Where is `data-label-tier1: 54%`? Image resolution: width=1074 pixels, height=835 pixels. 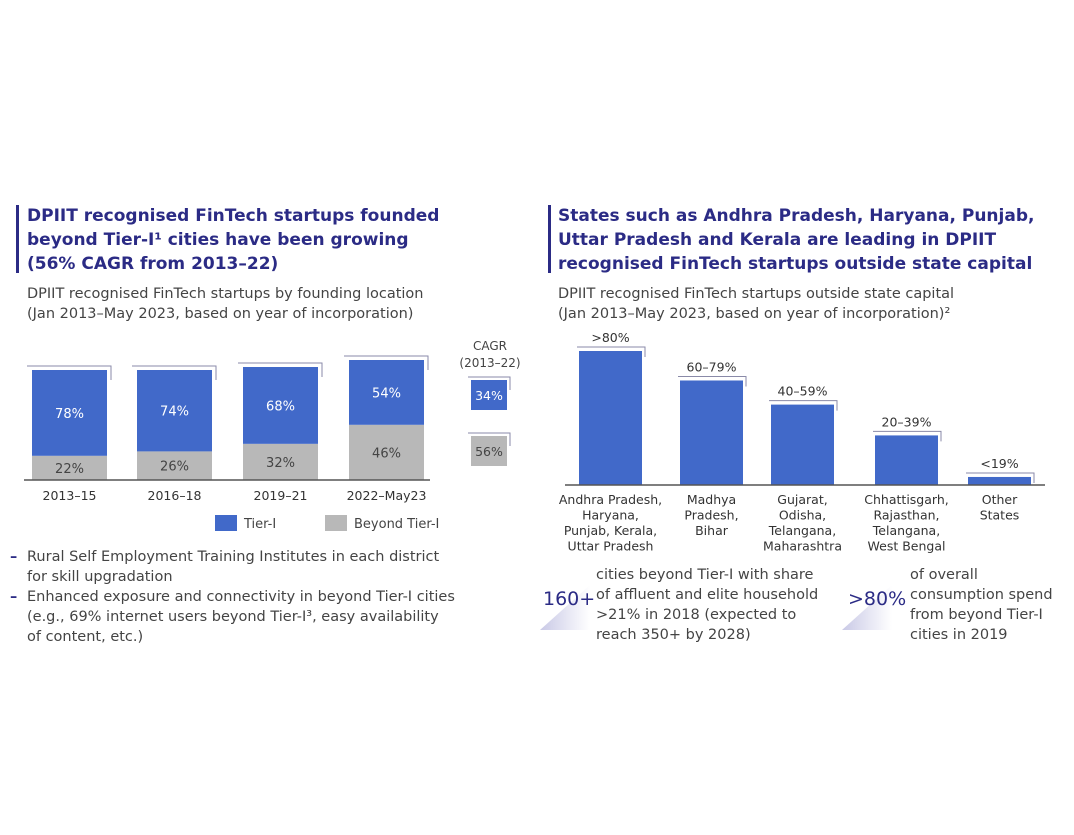
data-label-tier1: 54% is located at coordinates (386, 393).